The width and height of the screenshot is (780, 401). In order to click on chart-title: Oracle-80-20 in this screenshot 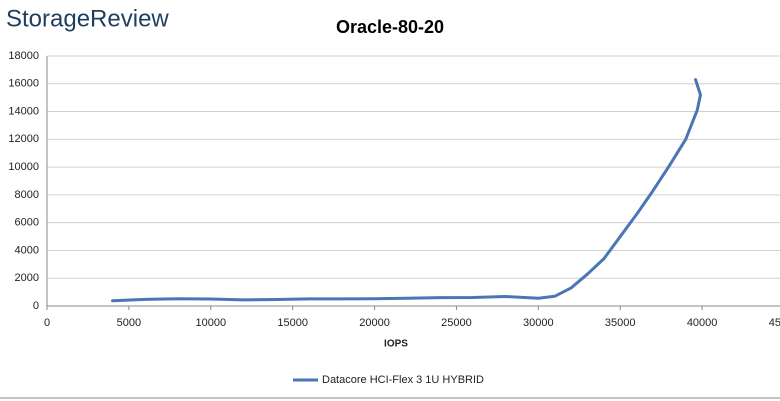, I will do `click(390, 27)`.